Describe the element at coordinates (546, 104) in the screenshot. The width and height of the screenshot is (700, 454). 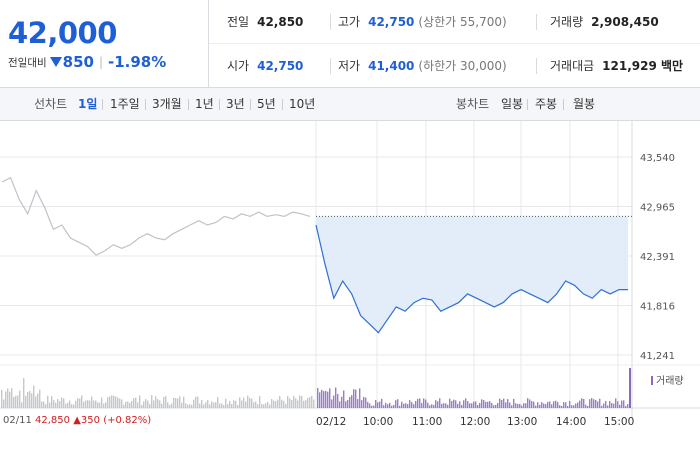
I see `weekly-candle-button: 주봉` at that location.